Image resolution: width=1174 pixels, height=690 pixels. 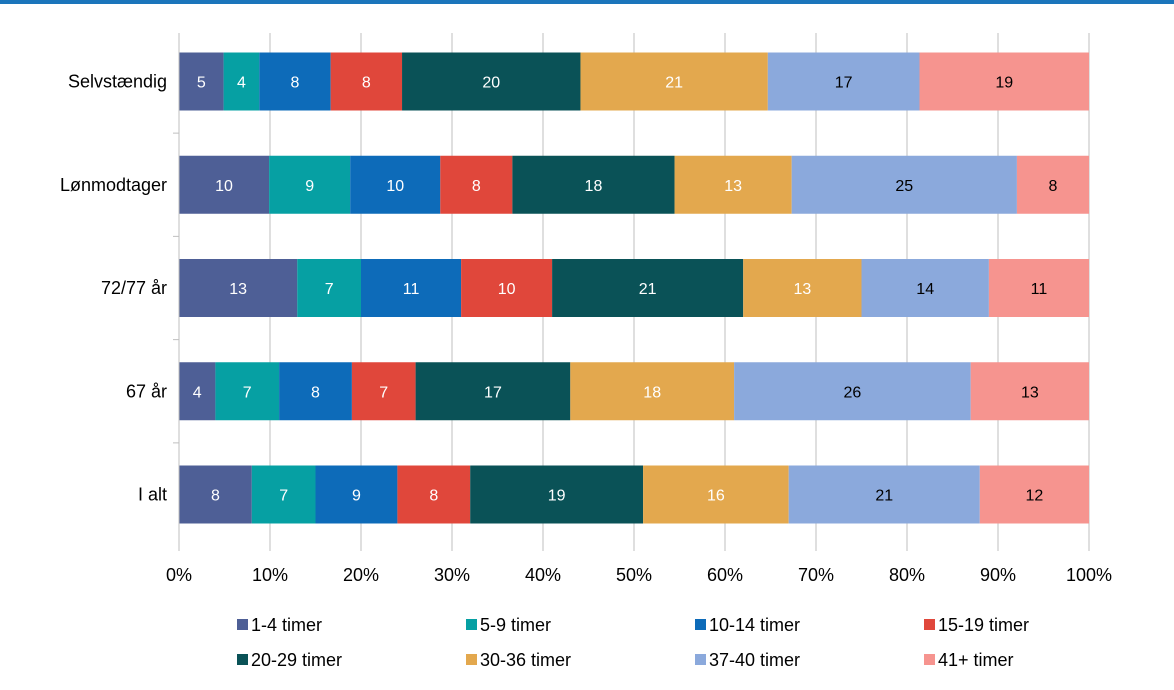 I want to click on x-tick-label: 50%, so click(x=634, y=575).